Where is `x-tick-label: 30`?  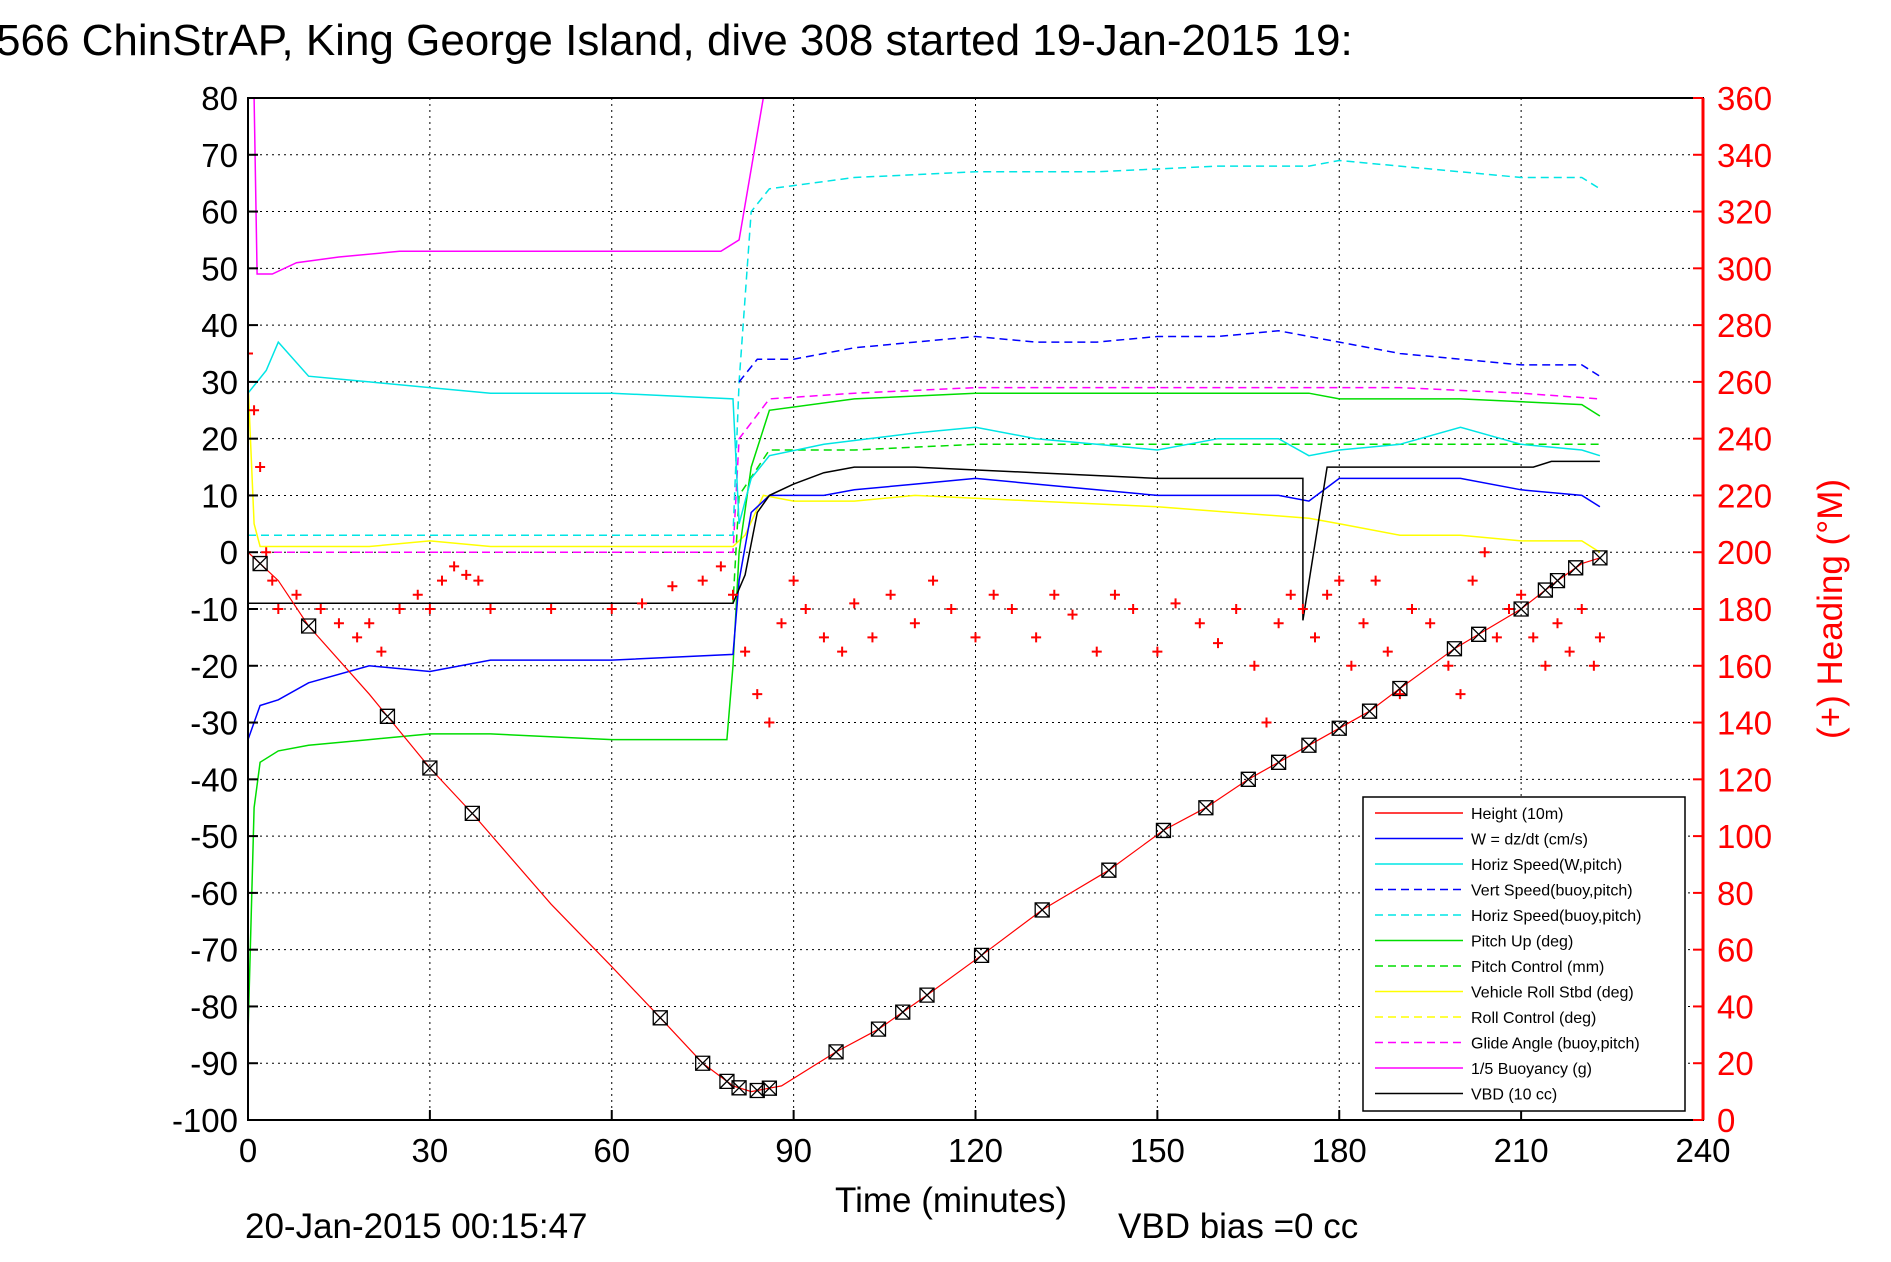 x-tick-label: 30 is located at coordinates (430, 1150).